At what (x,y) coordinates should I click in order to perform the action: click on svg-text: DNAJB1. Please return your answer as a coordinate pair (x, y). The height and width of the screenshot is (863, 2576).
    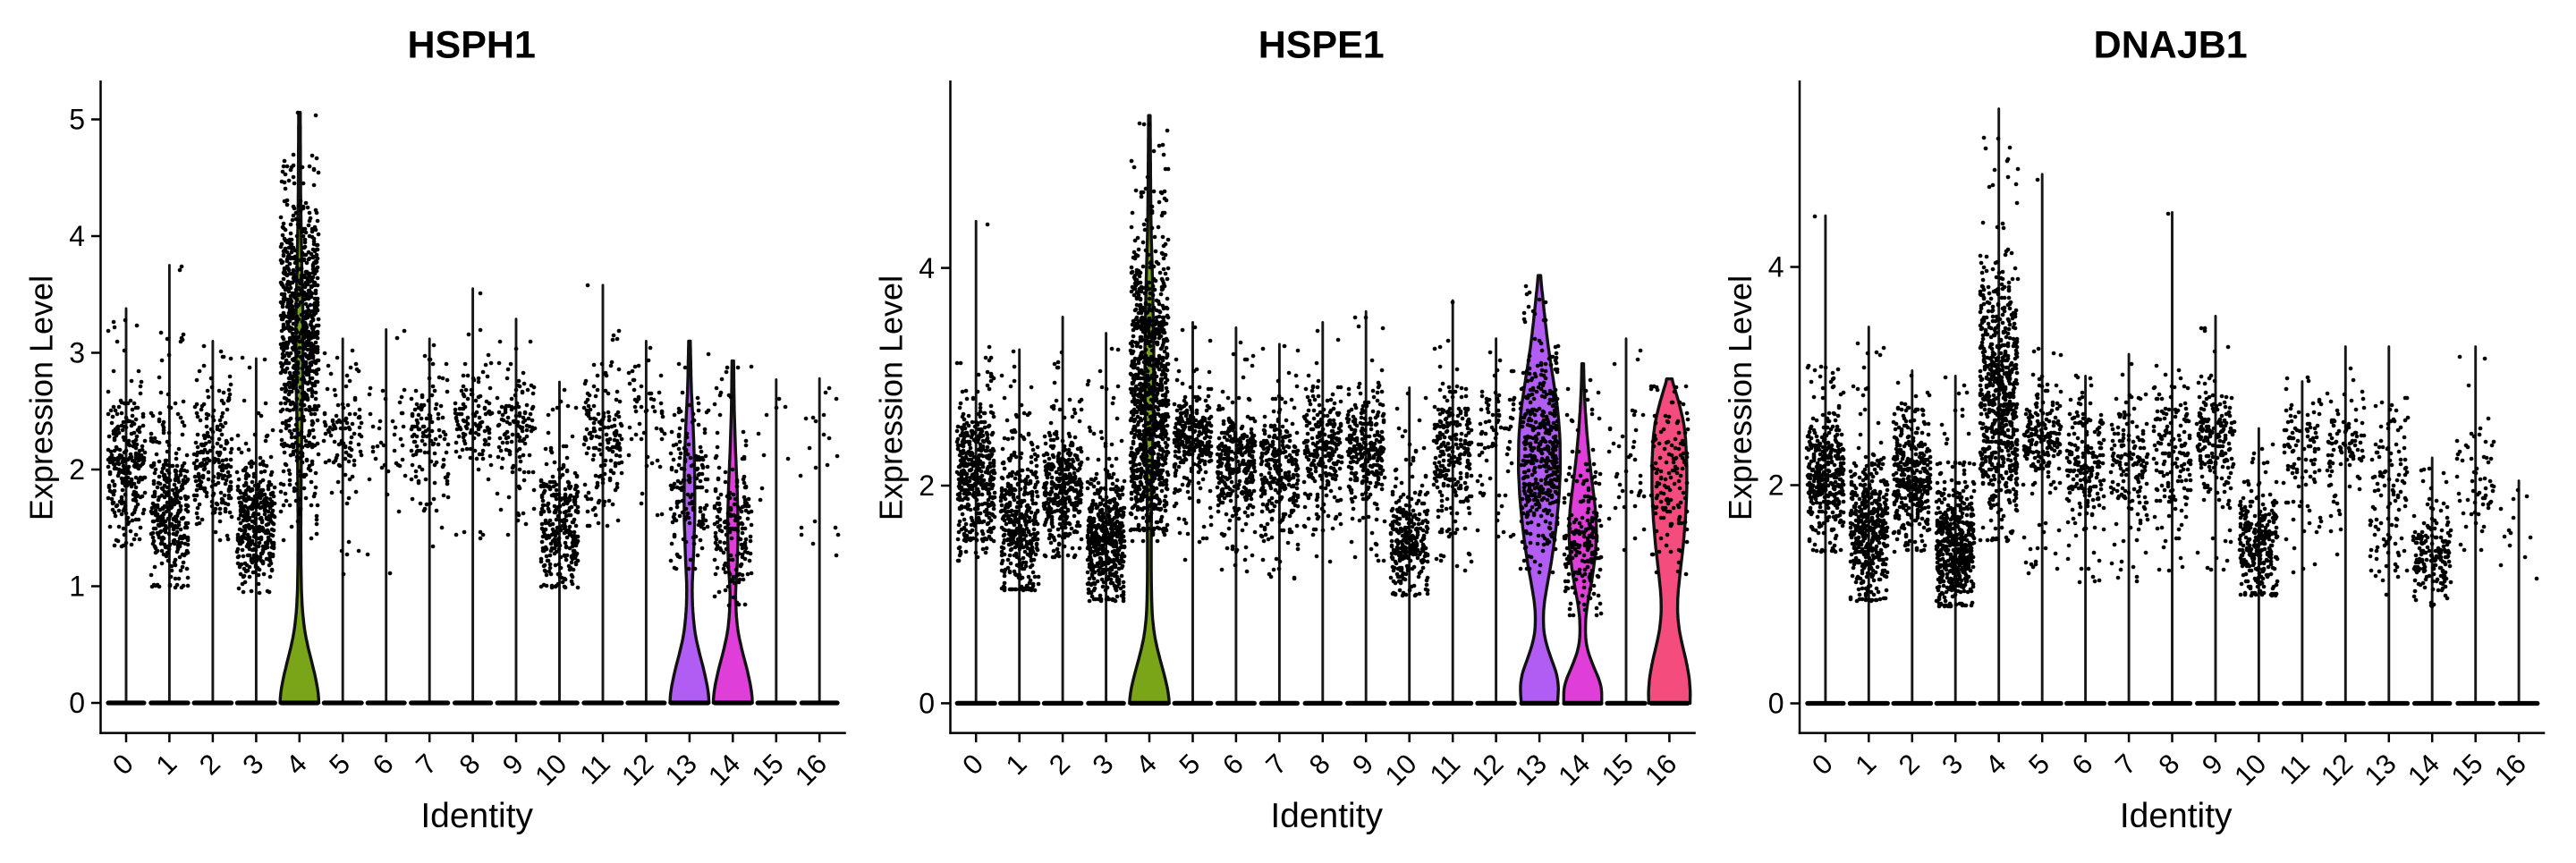
    Looking at the image, I should click on (2171, 45).